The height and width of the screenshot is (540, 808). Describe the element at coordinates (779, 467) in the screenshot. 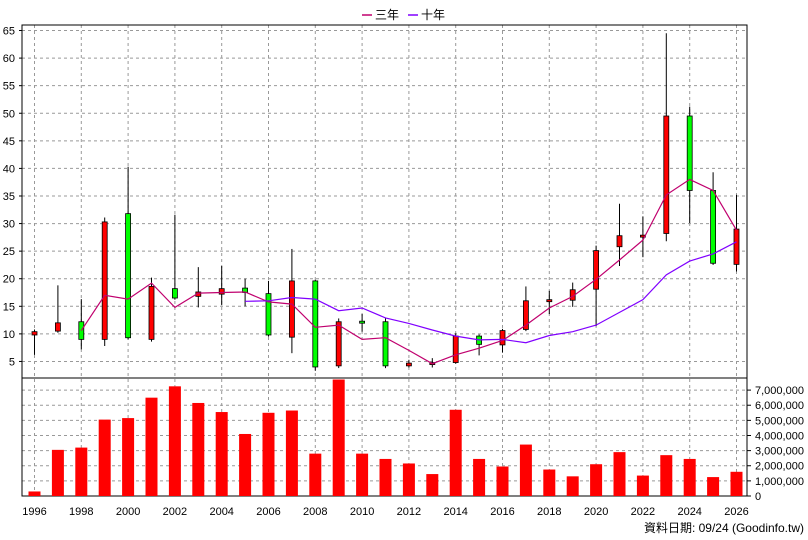

I see `volume-tick-label: 2,000,000` at that location.